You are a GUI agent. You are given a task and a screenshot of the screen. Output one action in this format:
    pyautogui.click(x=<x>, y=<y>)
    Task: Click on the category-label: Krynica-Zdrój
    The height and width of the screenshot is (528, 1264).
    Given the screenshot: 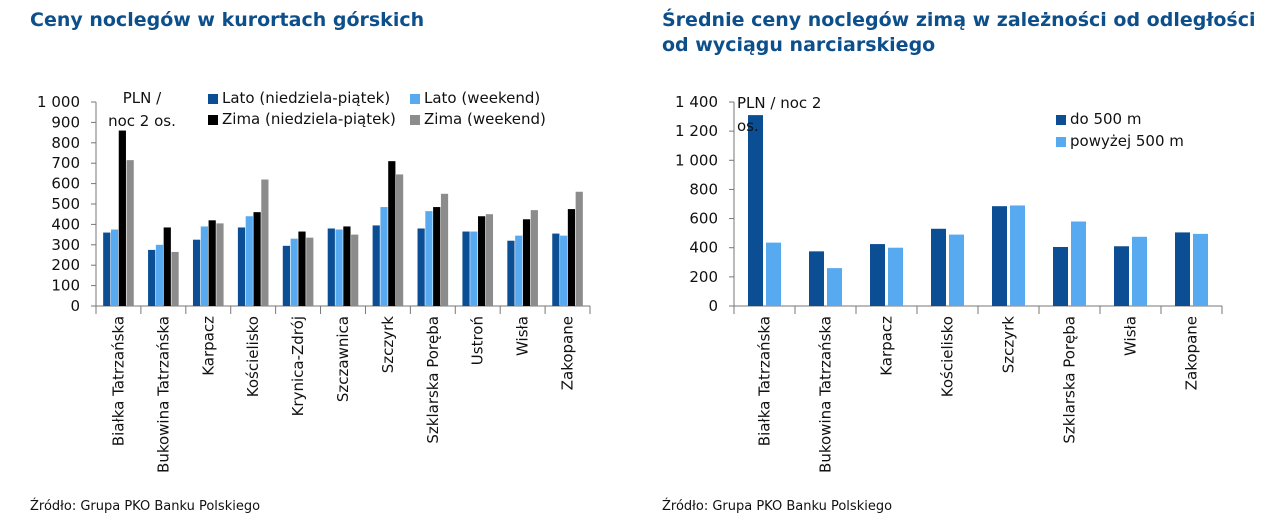 What is the action you would take?
    pyautogui.click(x=298, y=366)
    